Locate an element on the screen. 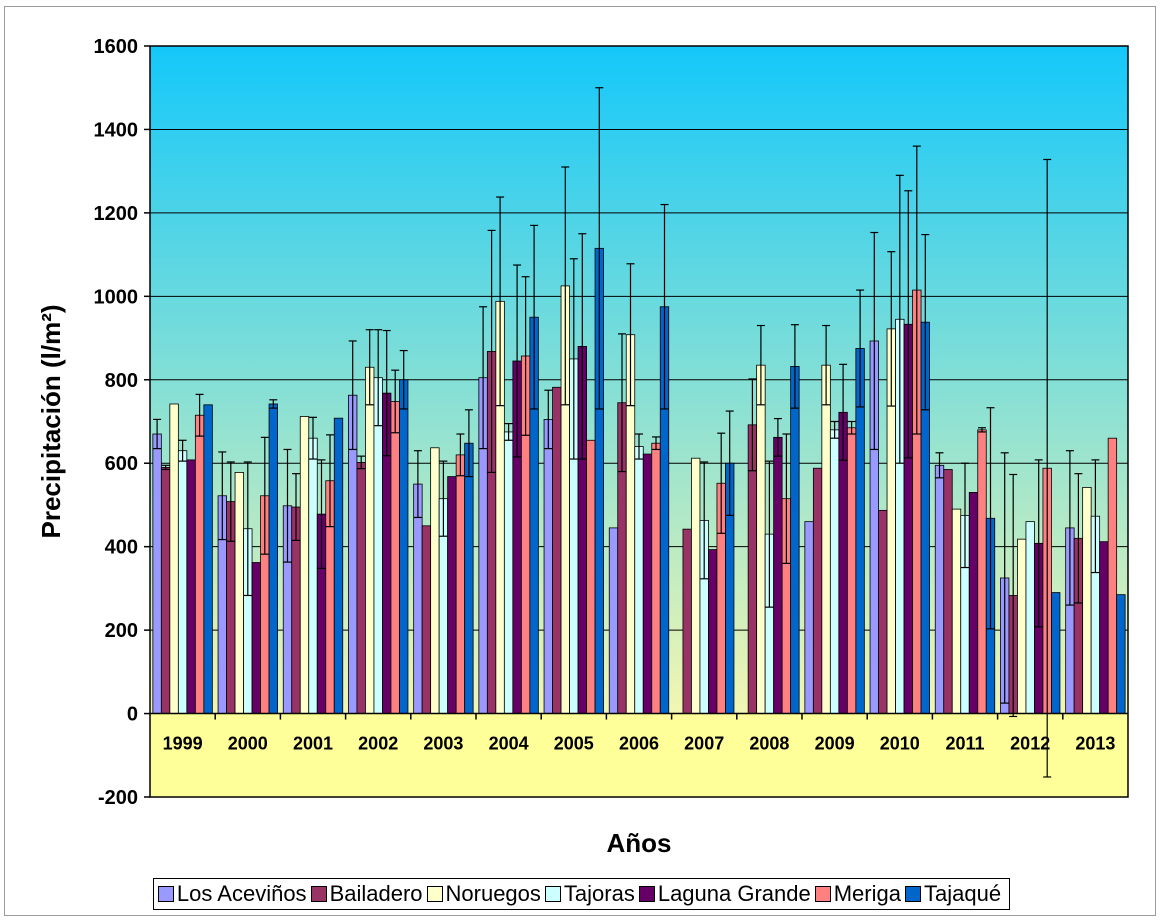  legend-item: Noruegos is located at coordinates (483, 894).